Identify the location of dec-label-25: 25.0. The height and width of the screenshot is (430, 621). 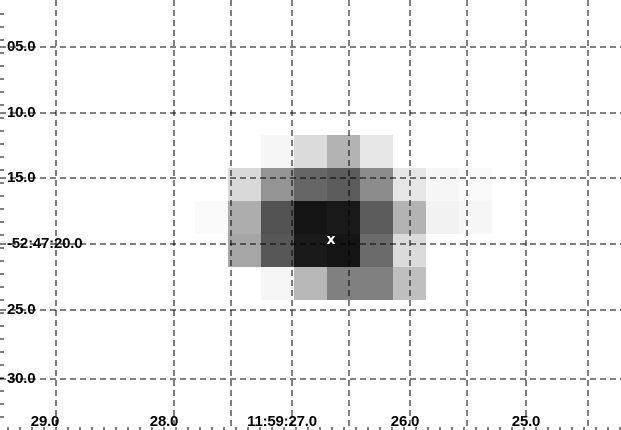
(21, 309).